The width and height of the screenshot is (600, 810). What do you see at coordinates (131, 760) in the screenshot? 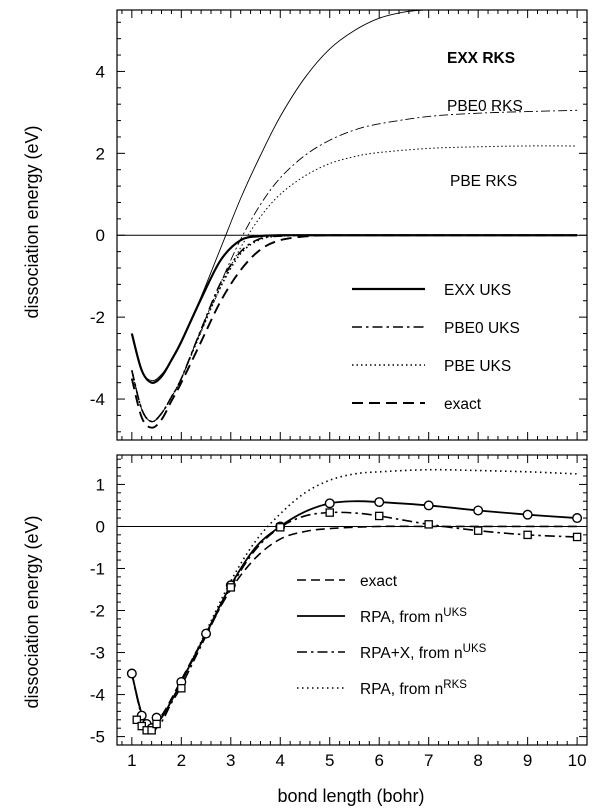
I see `x-tick-label: 1` at bounding box center [131, 760].